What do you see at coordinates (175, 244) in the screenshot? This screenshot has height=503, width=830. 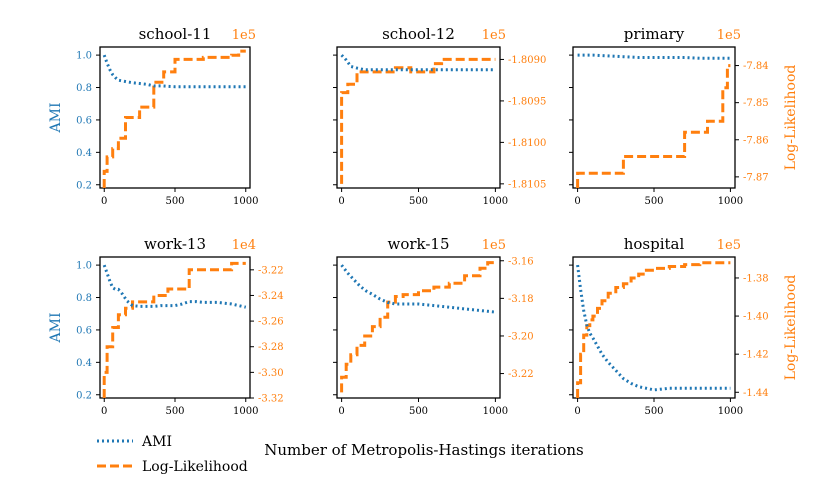 I see `subplot-title: work-13` at bounding box center [175, 244].